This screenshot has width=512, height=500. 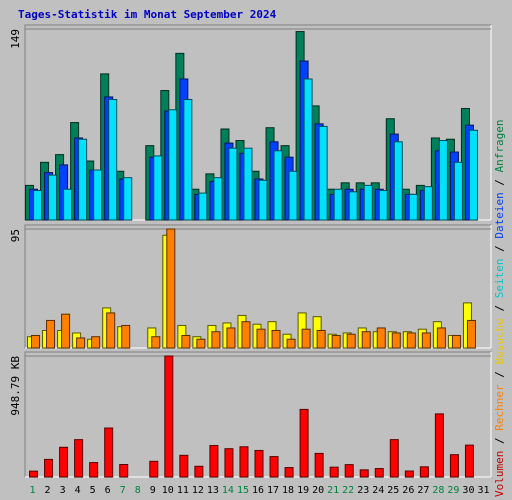 What do you see at coordinates (48, 490) in the screenshot?
I see `x-tick-label-2: 2` at bounding box center [48, 490].